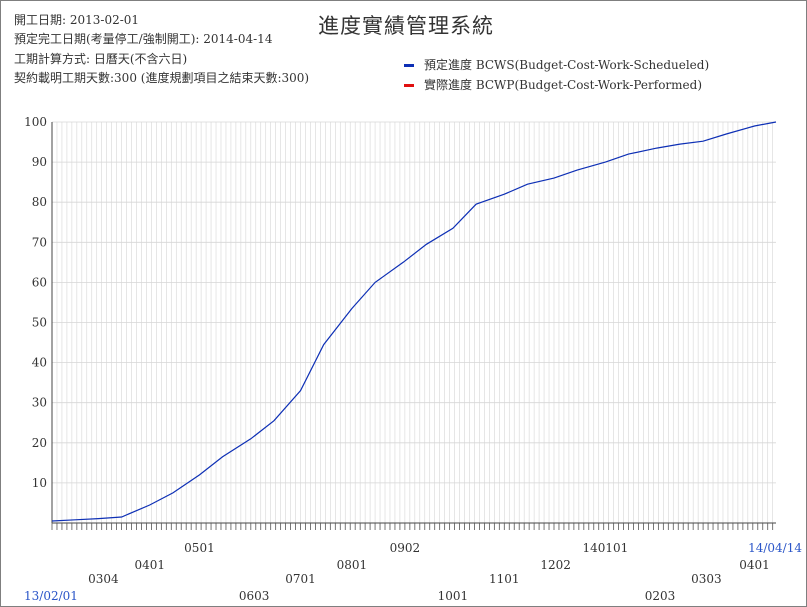 The width and height of the screenshot is (807, 607). Describe the element at coordinates (555, 565) in the screenshot. I see `x-tick-label: 1202` at that location.